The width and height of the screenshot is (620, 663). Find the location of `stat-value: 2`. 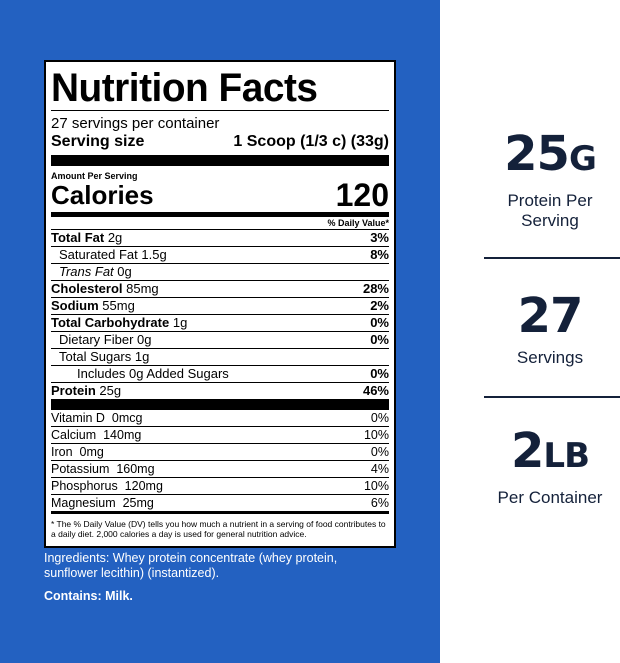

stat-value: 2 is located at coordinates (527, 451).